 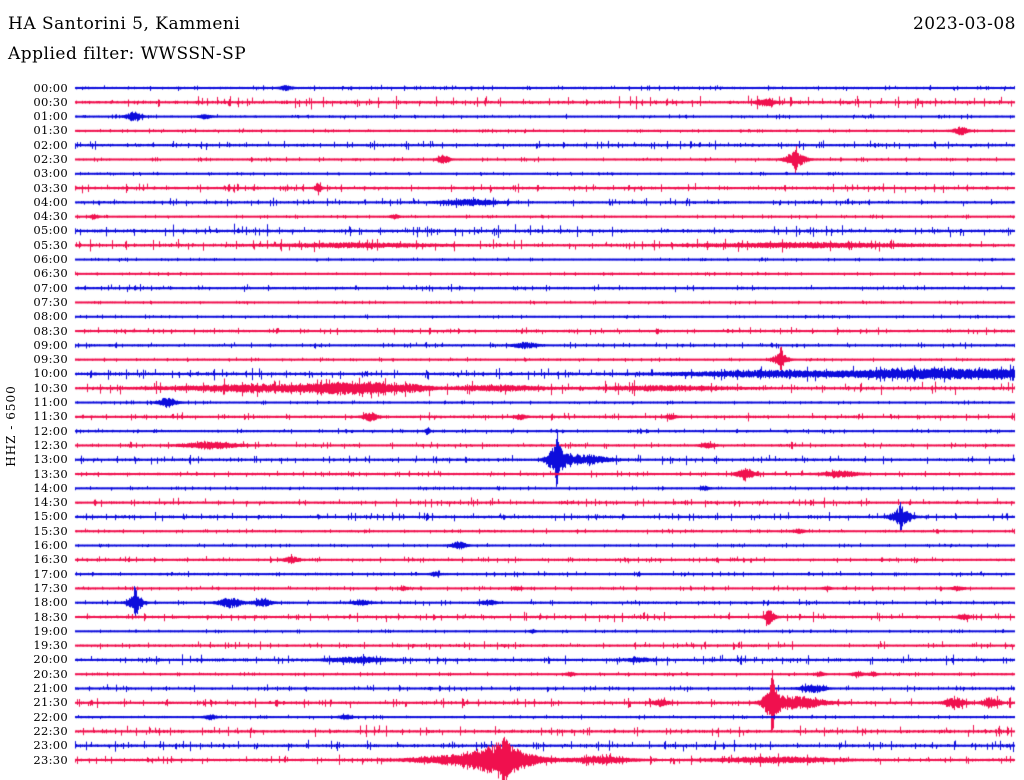 I want to click on time-label: 14:30, so click(x=50, y=502).